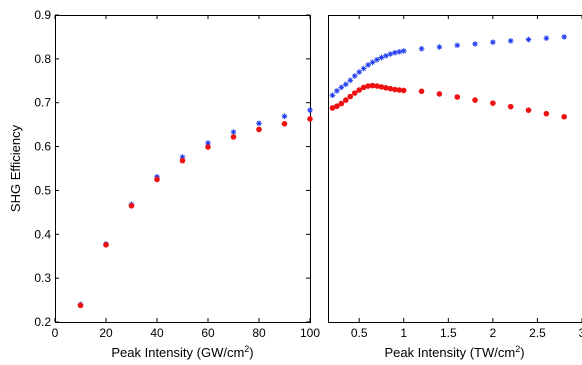 The height and width of the screenshot is (365, 582). What do you see at coordinates (42, 234) in the screenshot?
I see `y-tick-label: 0.4` at bounding box center [42, 234].